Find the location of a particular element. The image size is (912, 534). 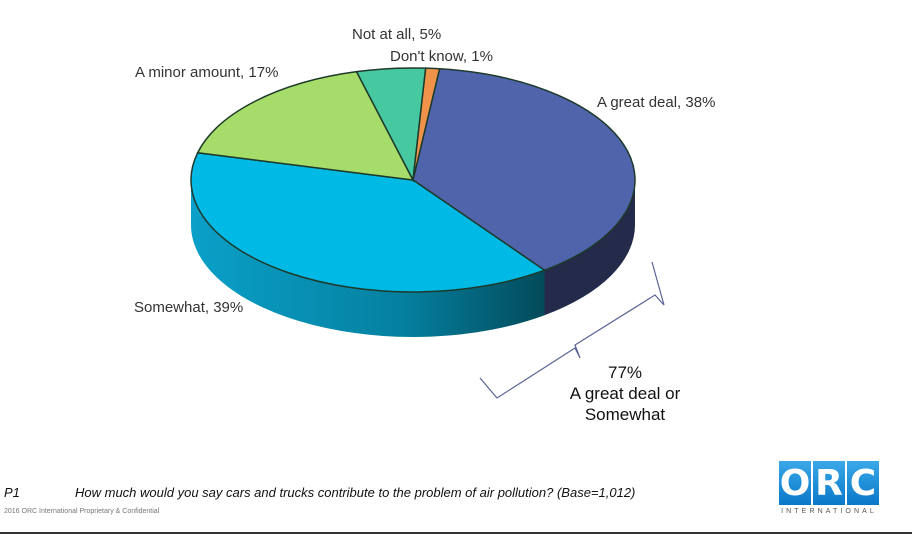

summary-annotation: 77% A great deal or Somewhat is located at coordinates (625, 393).